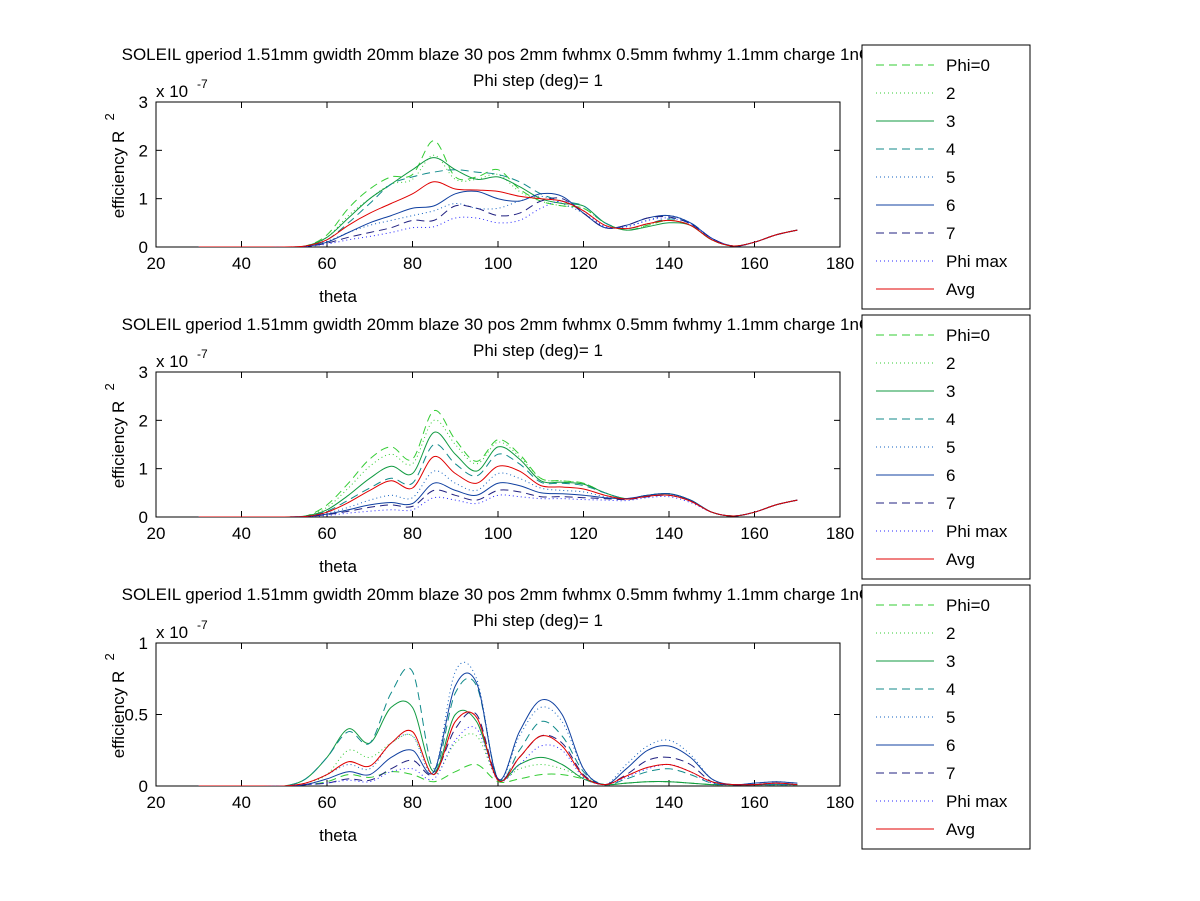  Describe the element at coordinates (669, 263) in the screenshot. I see `x-tick-label: 140` at that location.